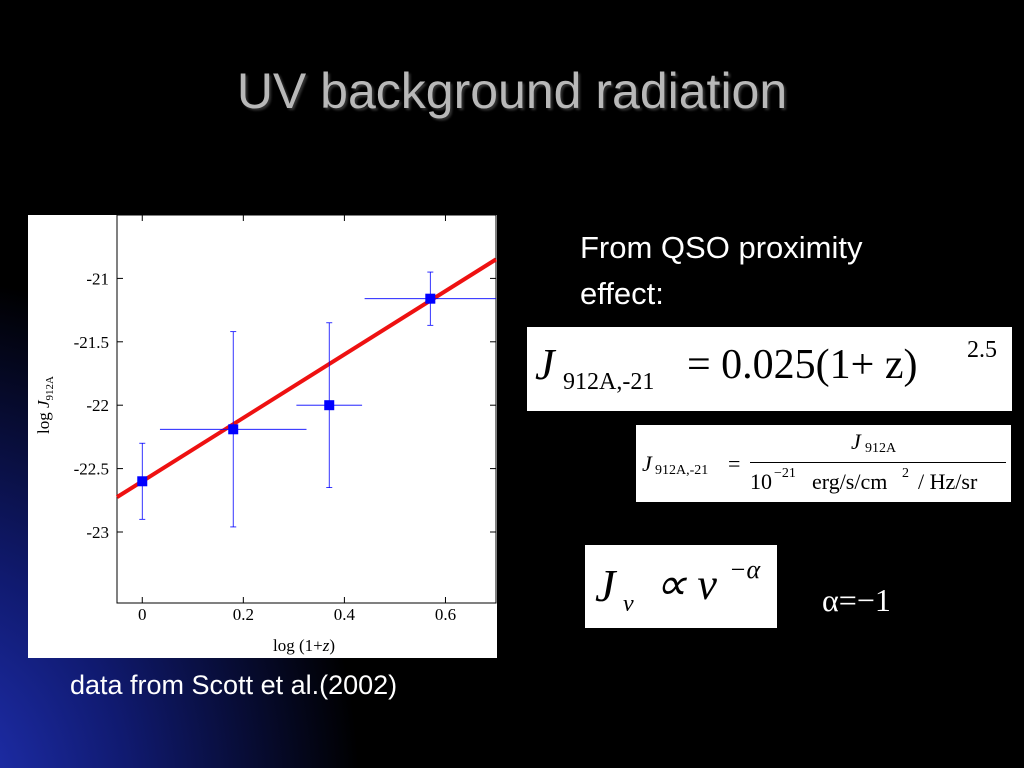 This screenshot has width=1024, height=768. I want to click on fraction-bar, so click(878, 462).